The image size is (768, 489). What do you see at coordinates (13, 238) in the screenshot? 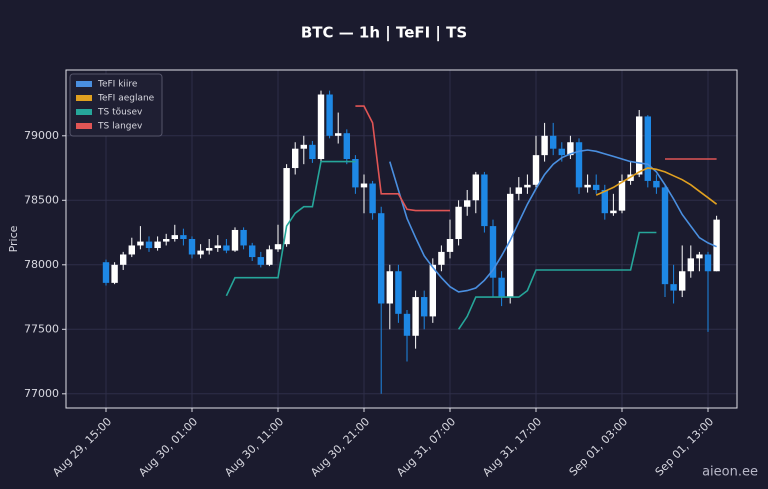
I see `y-axis-label: Price` at bounding box center [13, 238].